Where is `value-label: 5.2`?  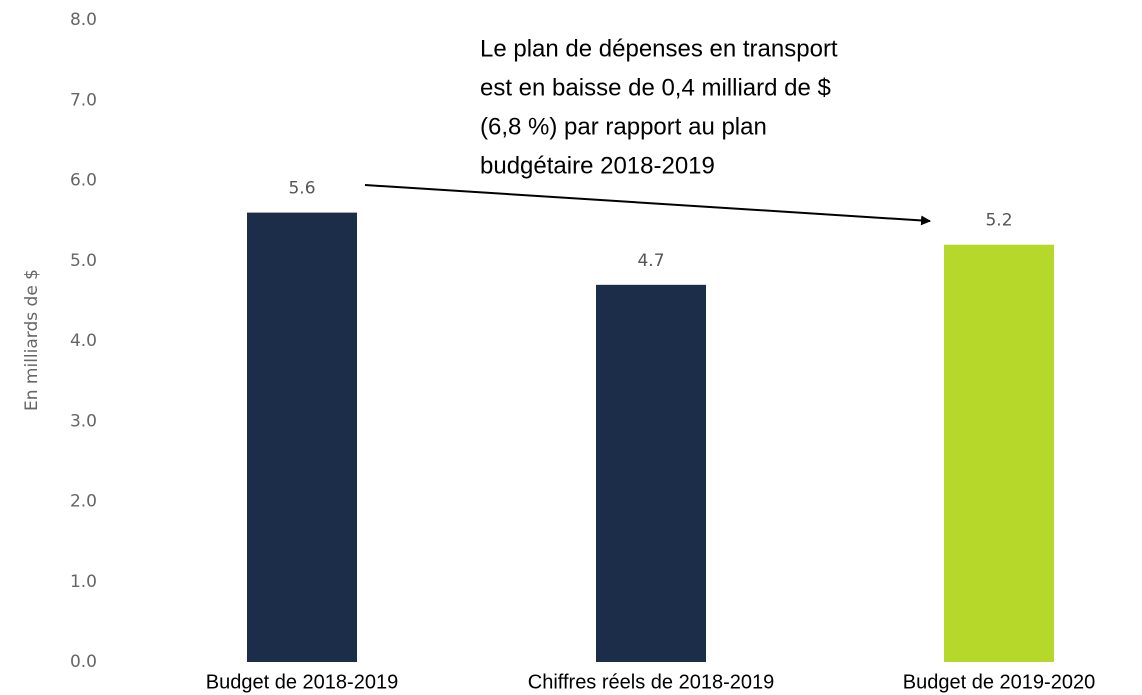 value-label: 5.2 is located at coordinates (998, 221).